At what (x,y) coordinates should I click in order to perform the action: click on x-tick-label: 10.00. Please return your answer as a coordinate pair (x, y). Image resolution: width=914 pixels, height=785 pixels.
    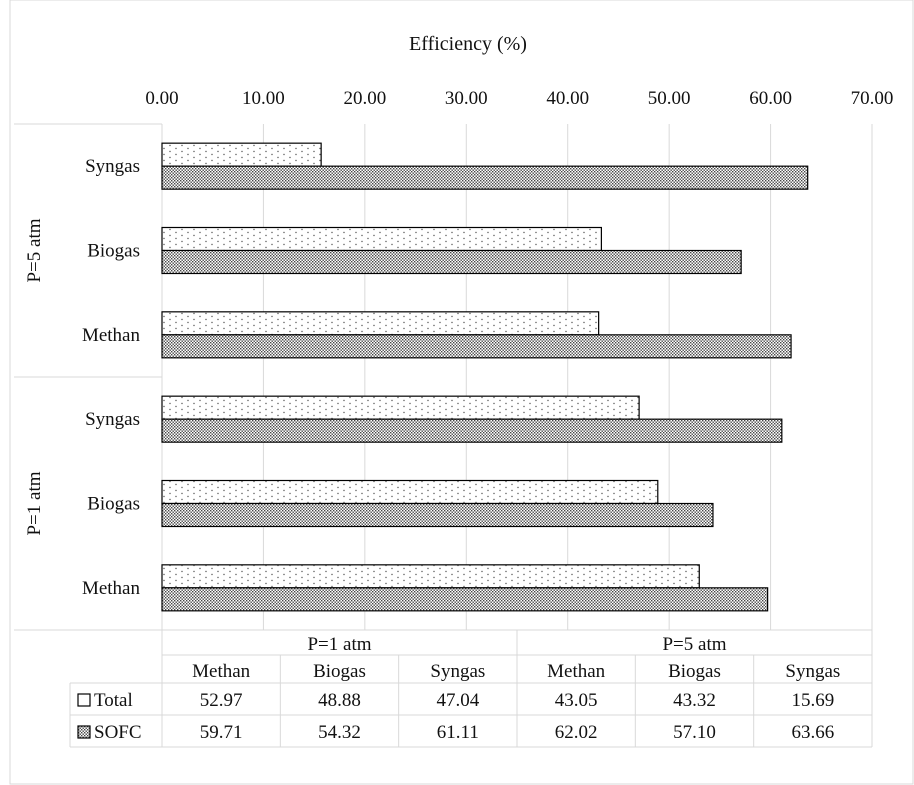
    Looking at the image, I should click on (263, 98).